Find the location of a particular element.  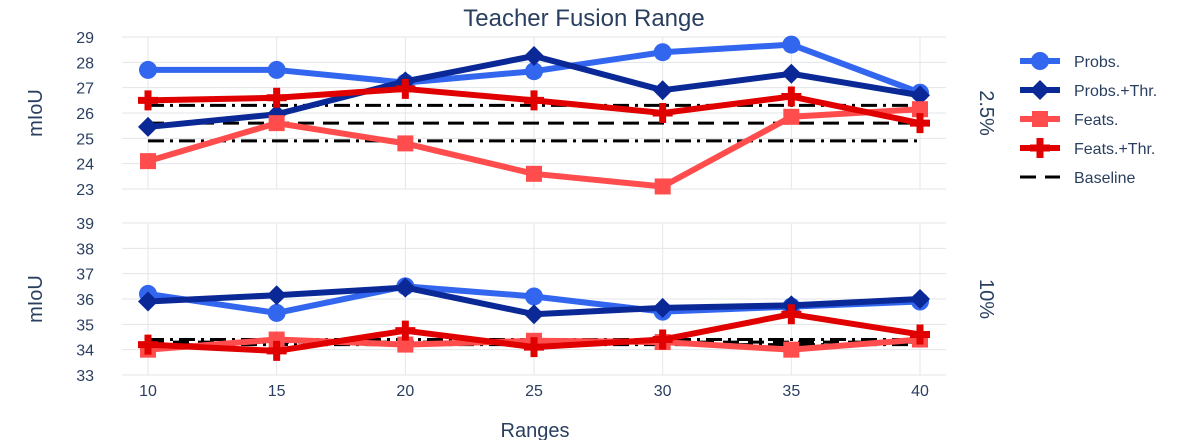

legend-item: Probs.+Thr. is located at coordinates (1088, 90).